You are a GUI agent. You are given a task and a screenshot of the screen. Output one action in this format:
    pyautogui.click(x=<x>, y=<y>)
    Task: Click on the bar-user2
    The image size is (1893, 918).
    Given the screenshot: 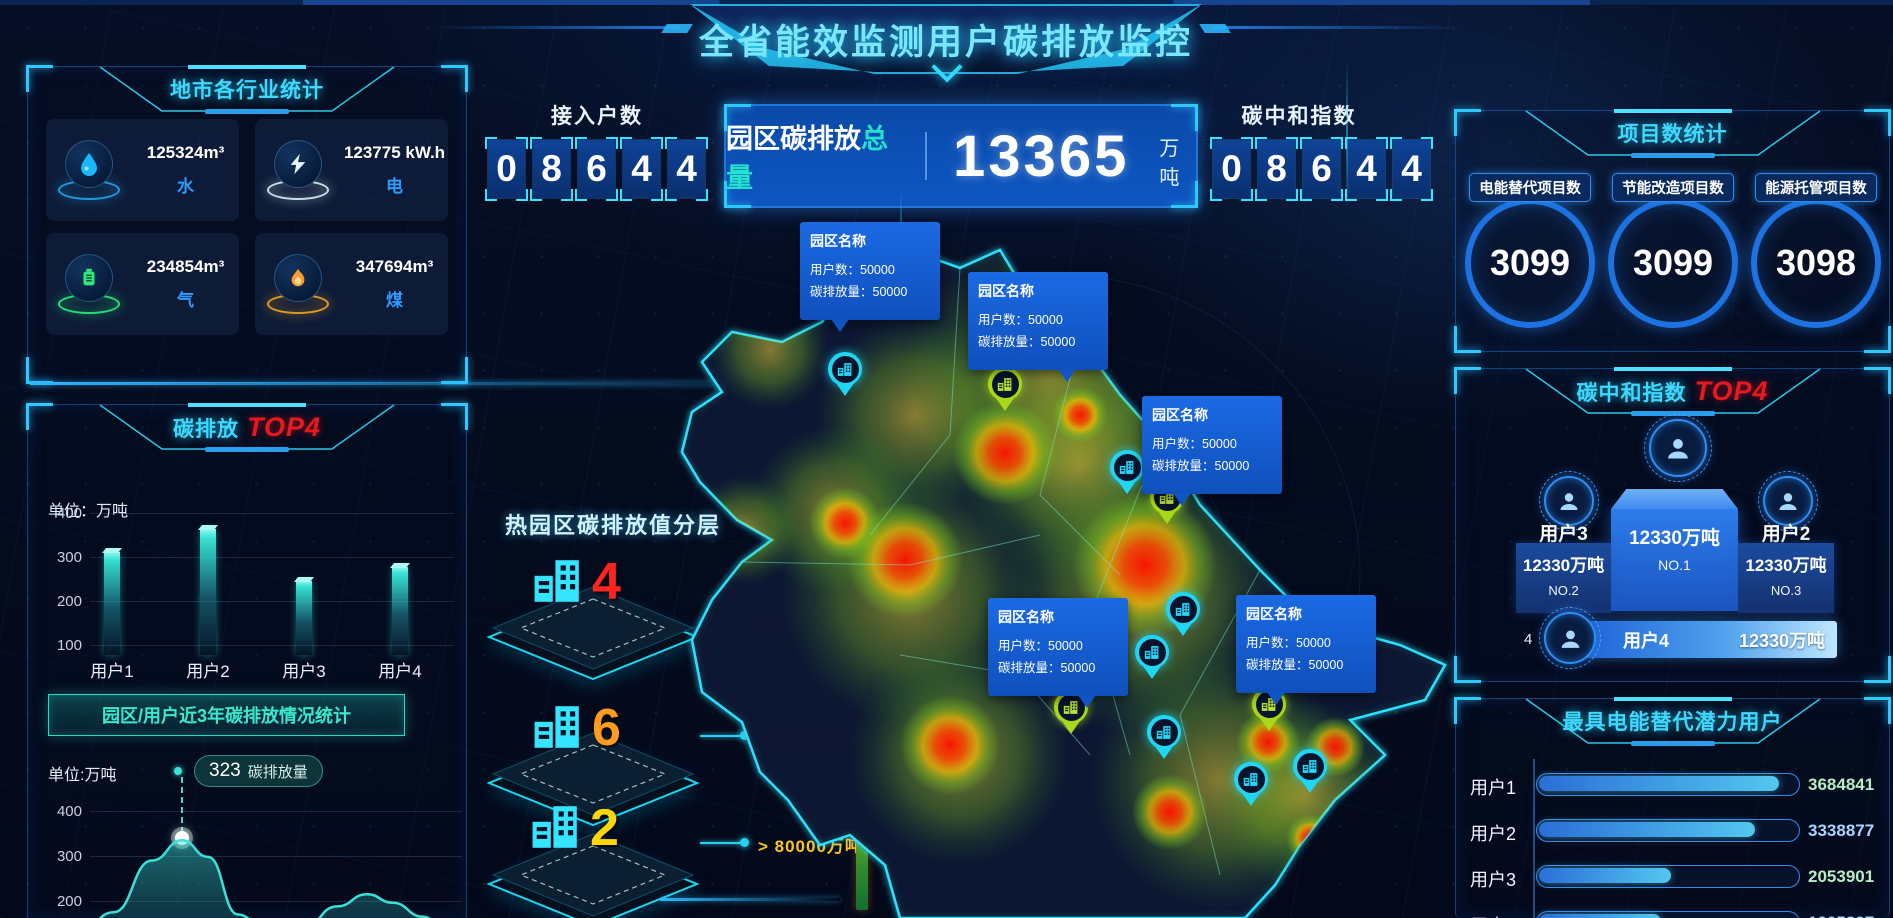 What is the action you would take?
    pyautogui.click(x=208, y=592)
    